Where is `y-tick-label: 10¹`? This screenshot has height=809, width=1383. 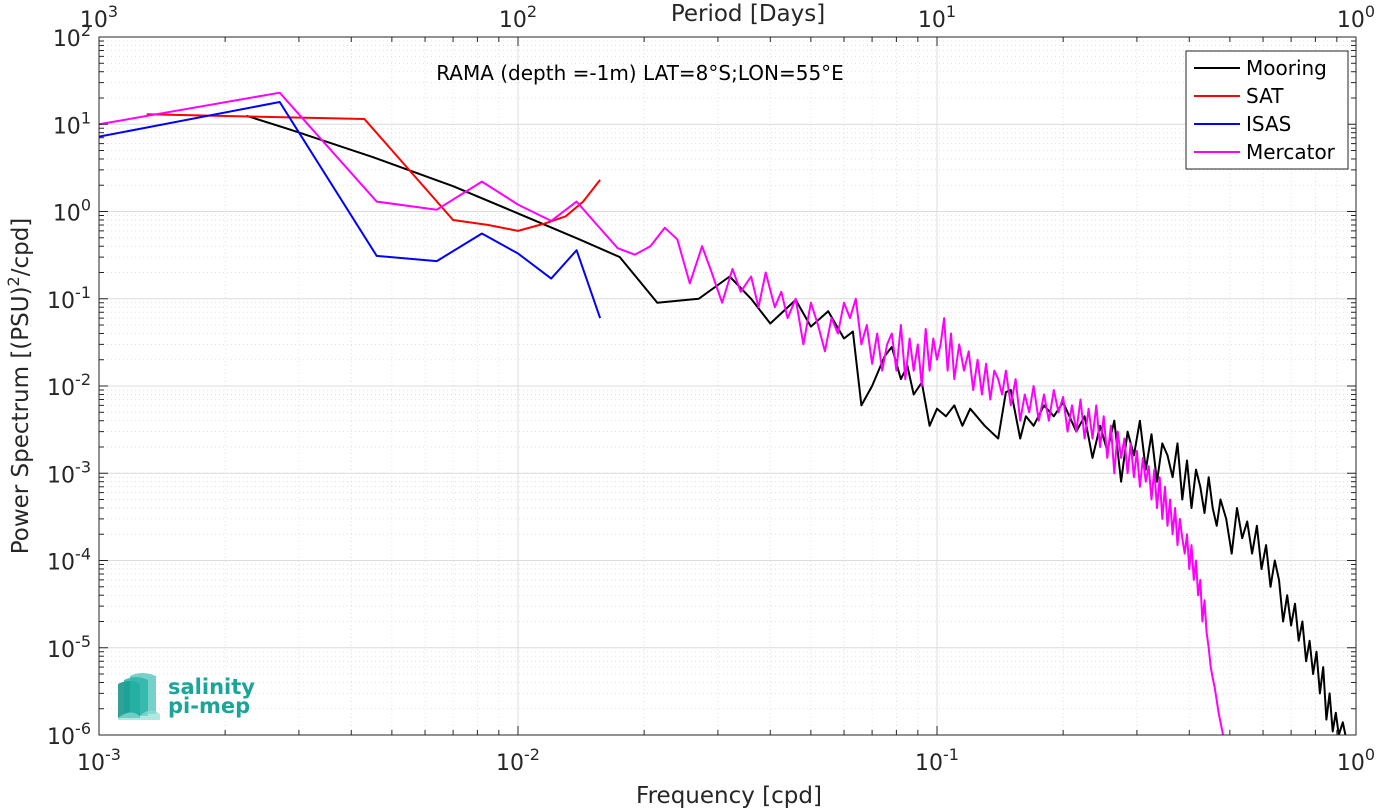
y-tick-label: 10¹ is located at coordinates (72, 123).